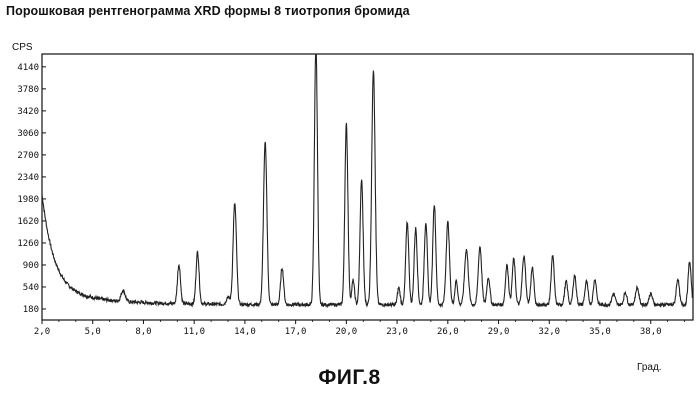  Describe the element at coordinates (296, 332) in the screenshot. I see `x-tick-label: 17,0` at that location.